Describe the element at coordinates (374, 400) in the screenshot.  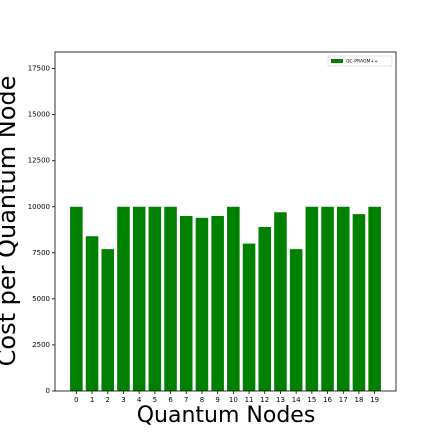
I see `x-tick-label: 19` at that location.